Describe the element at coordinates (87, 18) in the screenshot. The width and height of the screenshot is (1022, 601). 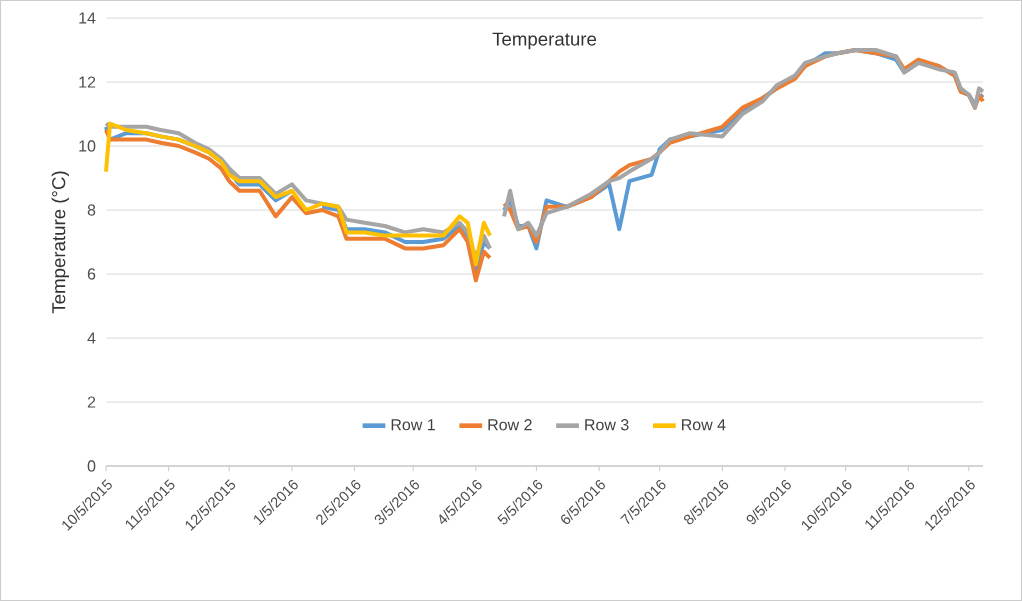
I see `y-tick-label: 14` at that location.